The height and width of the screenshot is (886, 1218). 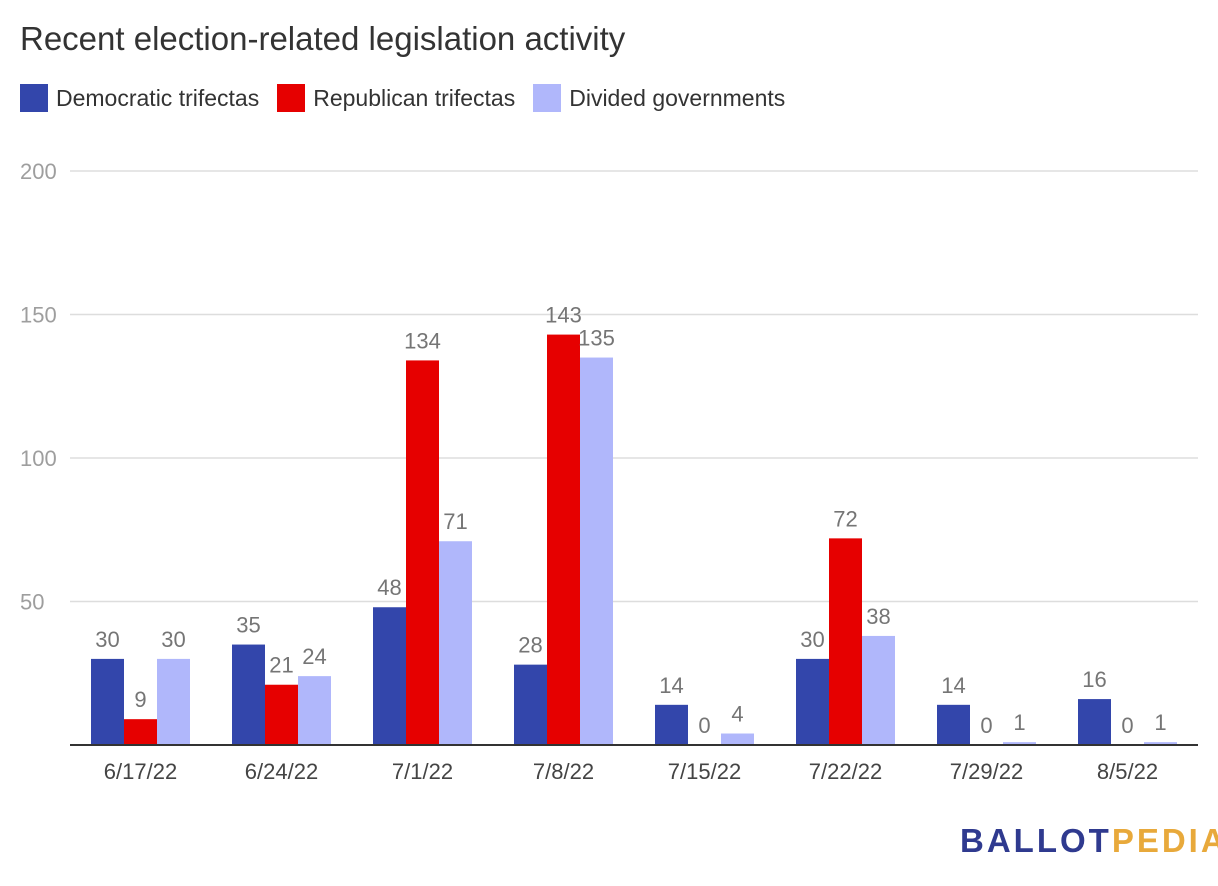 I want to click on legend-label: Republican trifectas, so click(x=414, y=97).